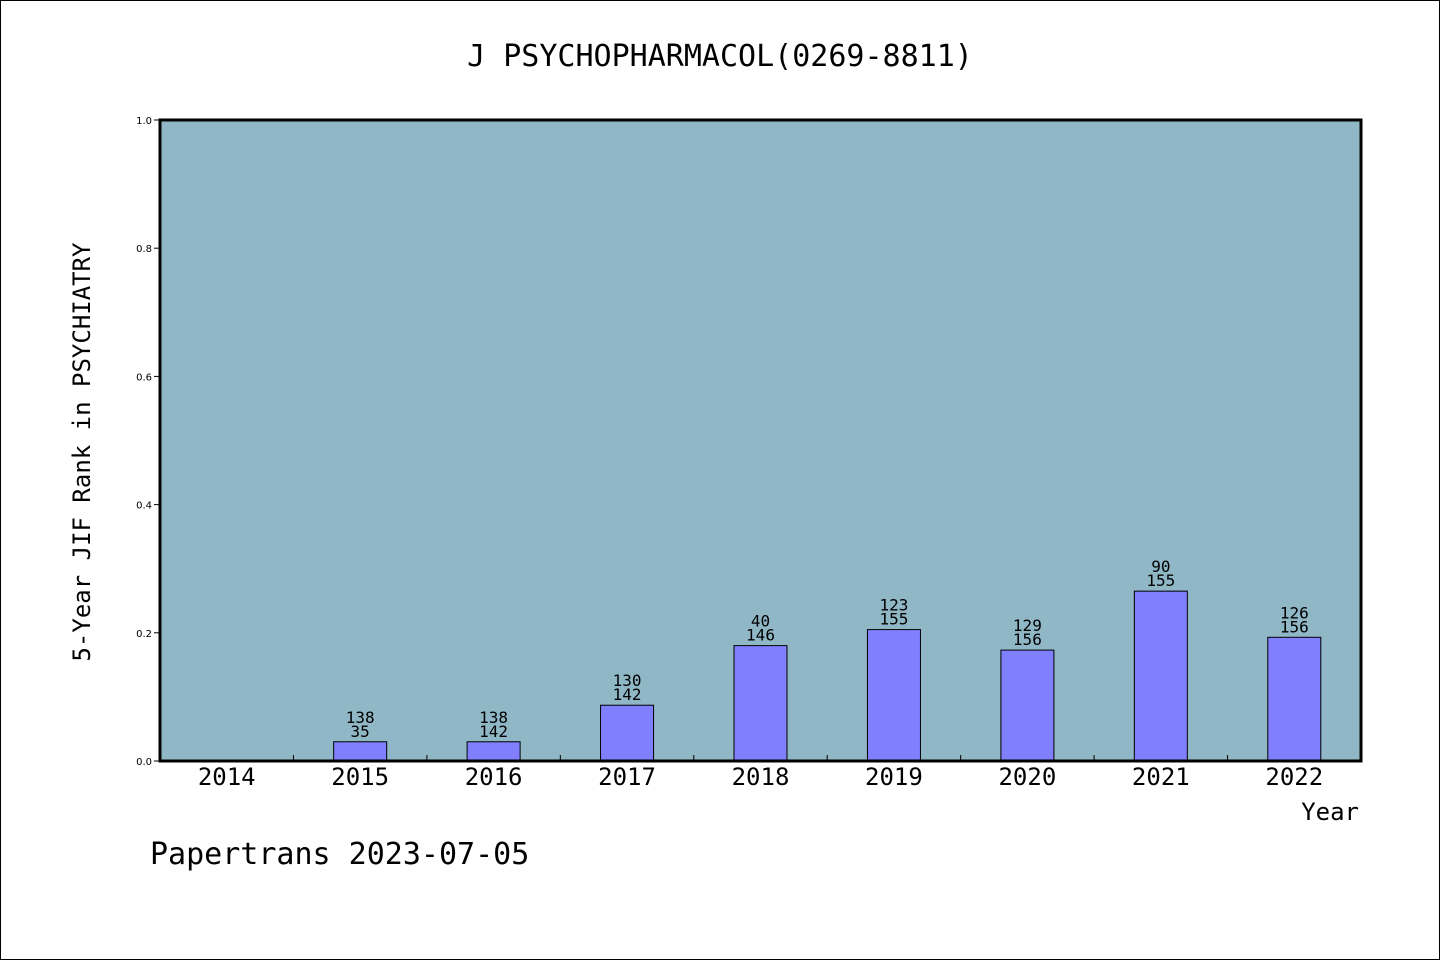  I want to click on x-axis-label: Year, so click(1330, 812).